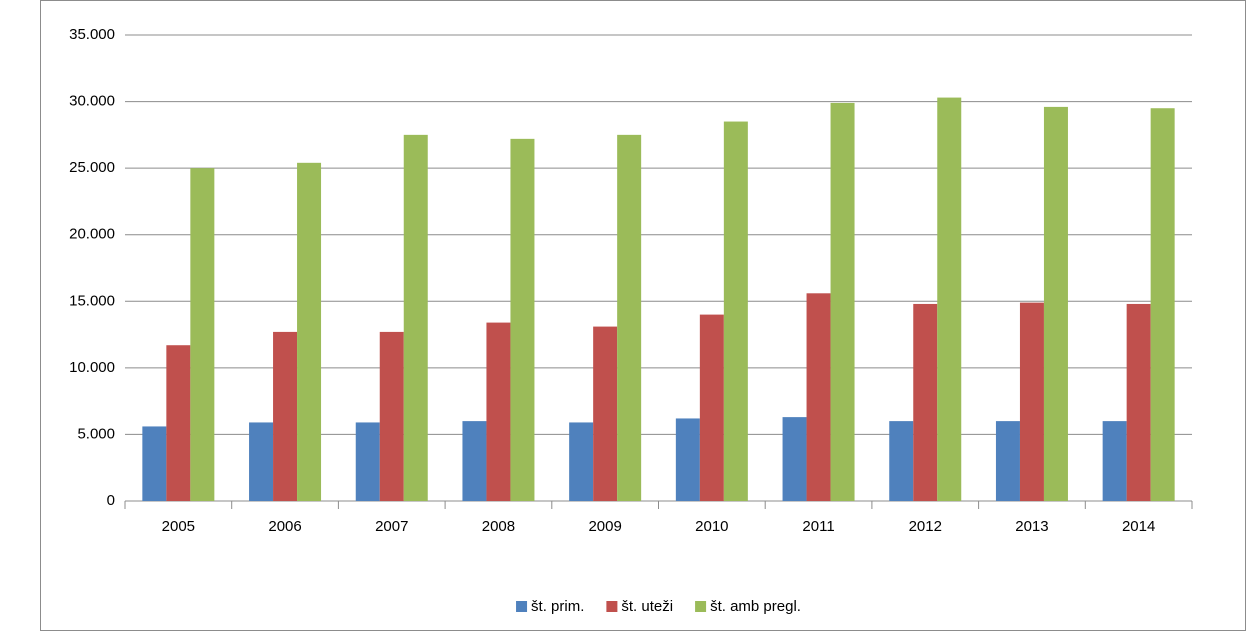  What do you see at coordinates (711, 526) in the screenshot?
I see `x-tick-label: 2010` at bounding box center [711, 526].